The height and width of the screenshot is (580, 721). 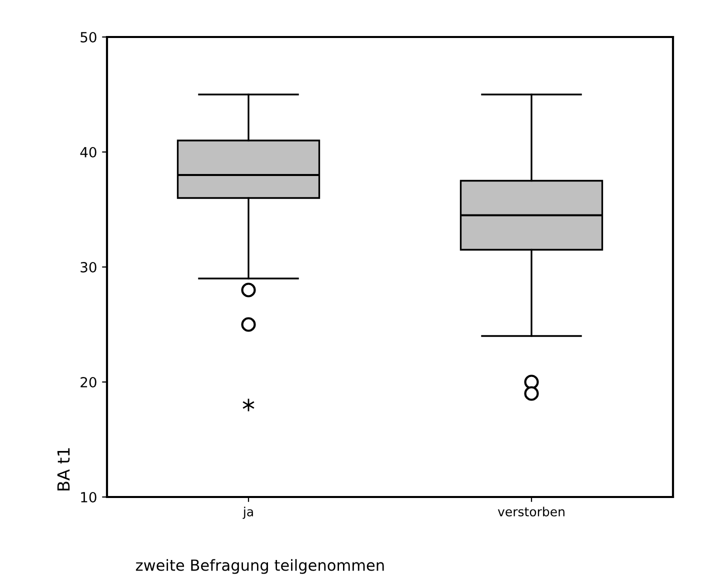 I want to click on y-tick-label: 30, so click(x=88, y=267).